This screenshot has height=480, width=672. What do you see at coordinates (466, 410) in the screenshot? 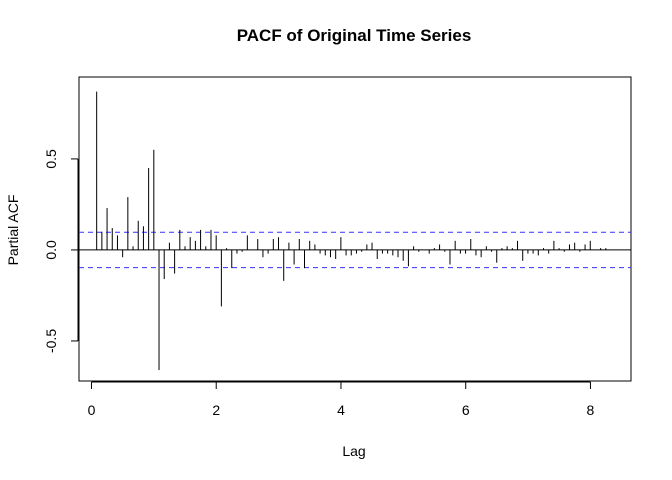
I see `x-tick-label: 6` at bounding box center [466, 410].